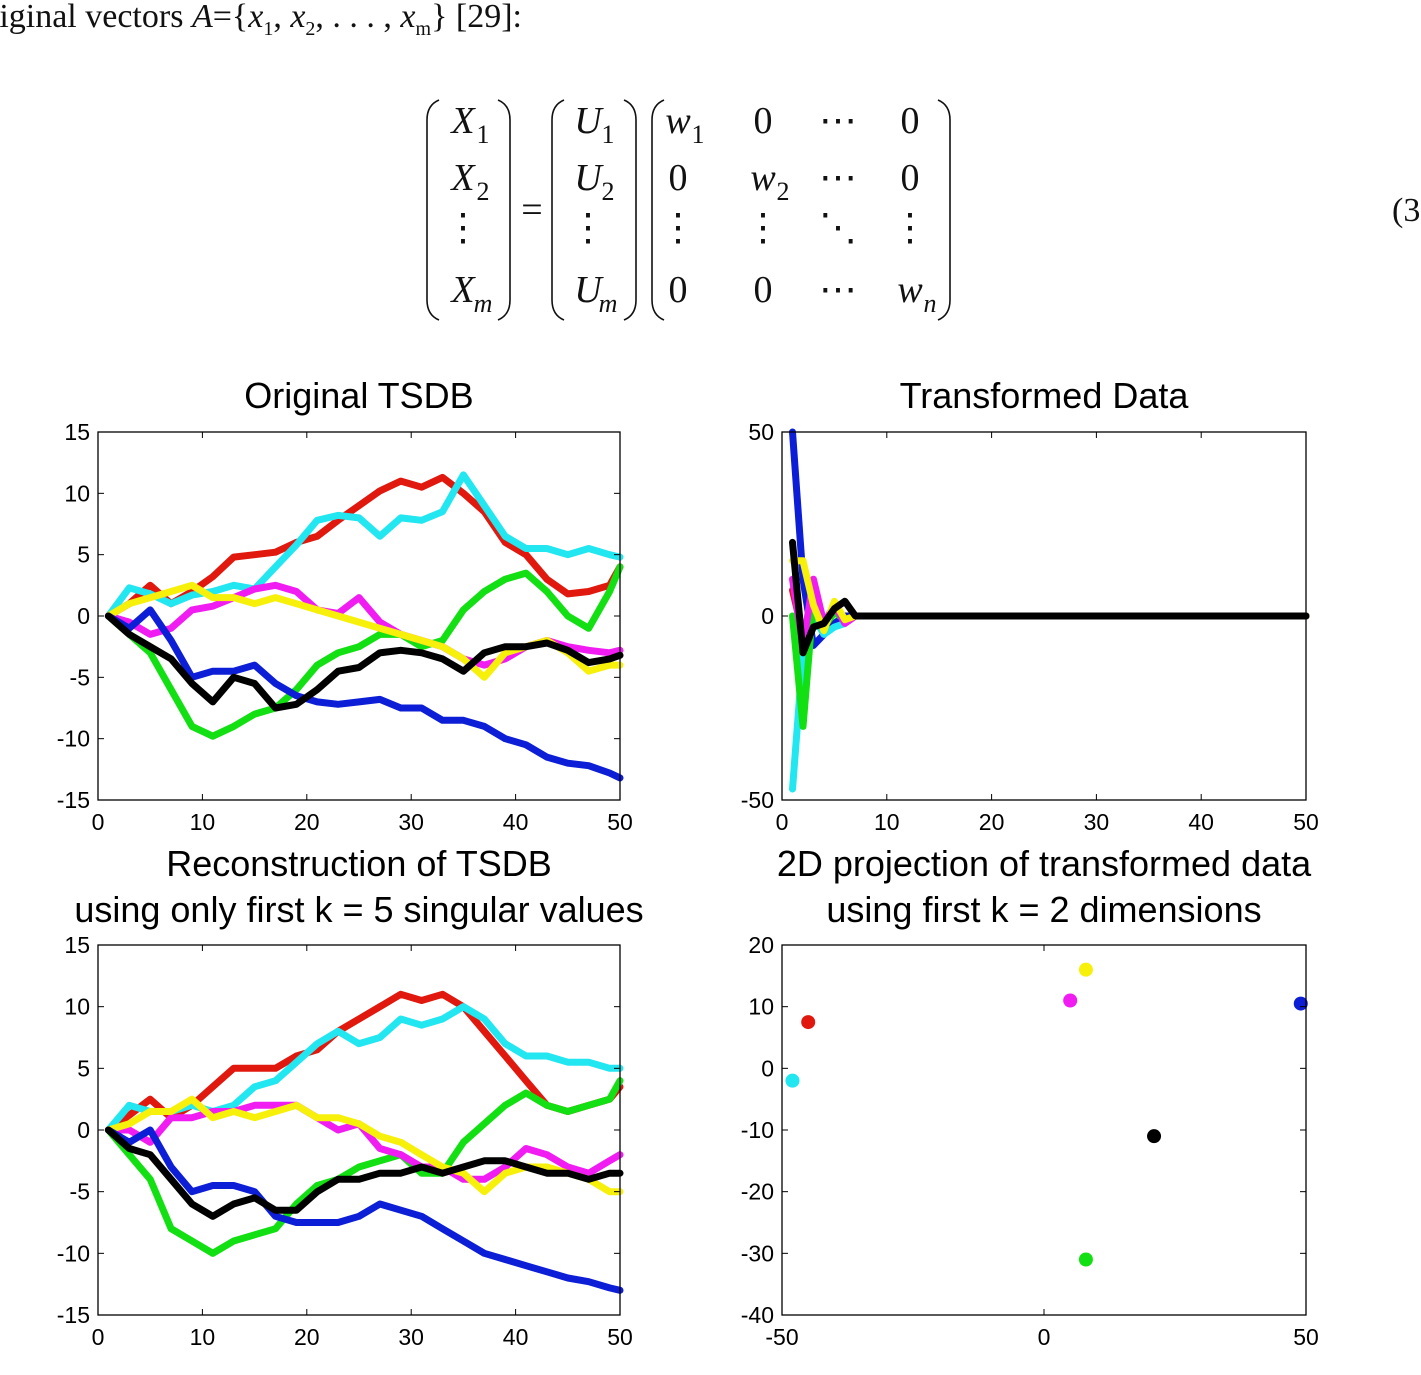 This screenshot has width=1421, height=1375. Describe the element at coordinates (1043, 909) in the screenshot. I see `chart-title-line-2: using first k = 2 dimensions` at that location.